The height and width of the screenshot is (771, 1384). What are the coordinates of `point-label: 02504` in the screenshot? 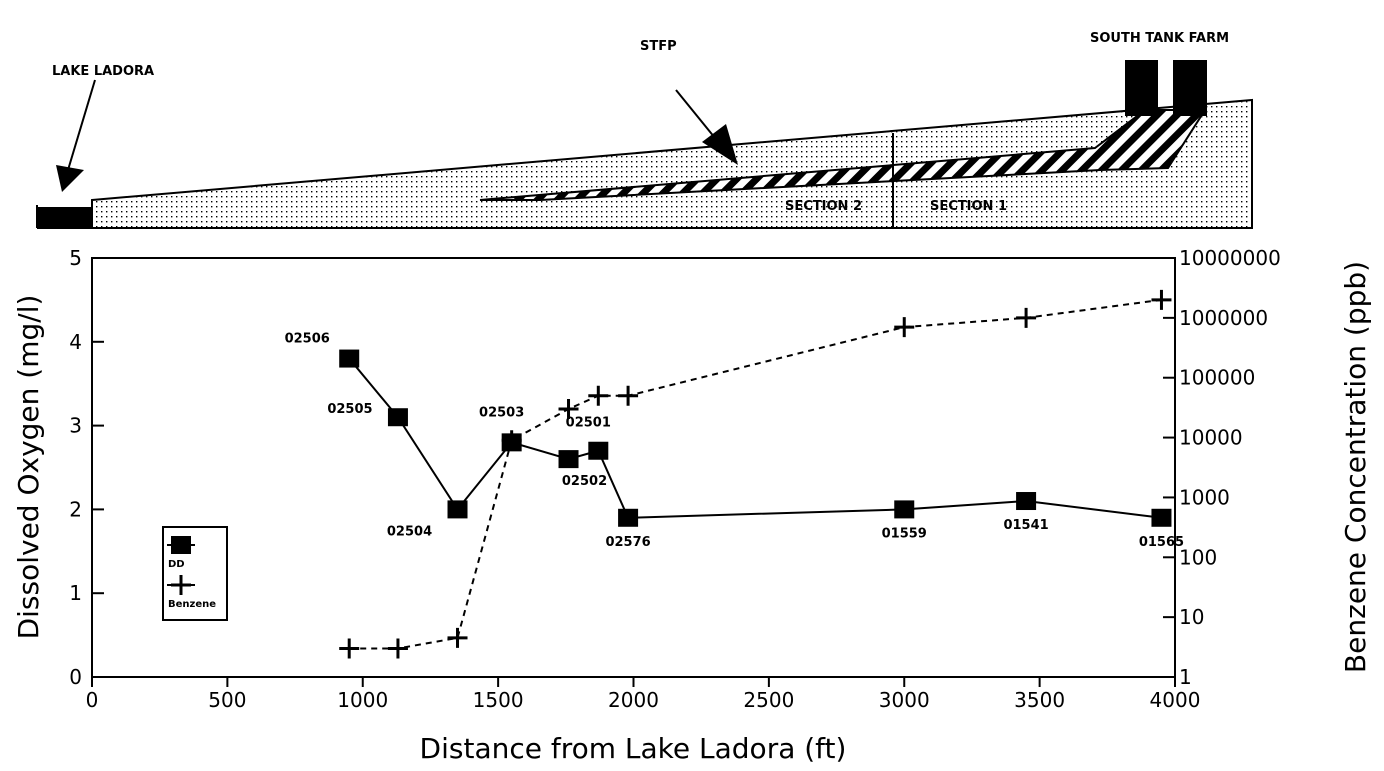 It's located at (409, 531).